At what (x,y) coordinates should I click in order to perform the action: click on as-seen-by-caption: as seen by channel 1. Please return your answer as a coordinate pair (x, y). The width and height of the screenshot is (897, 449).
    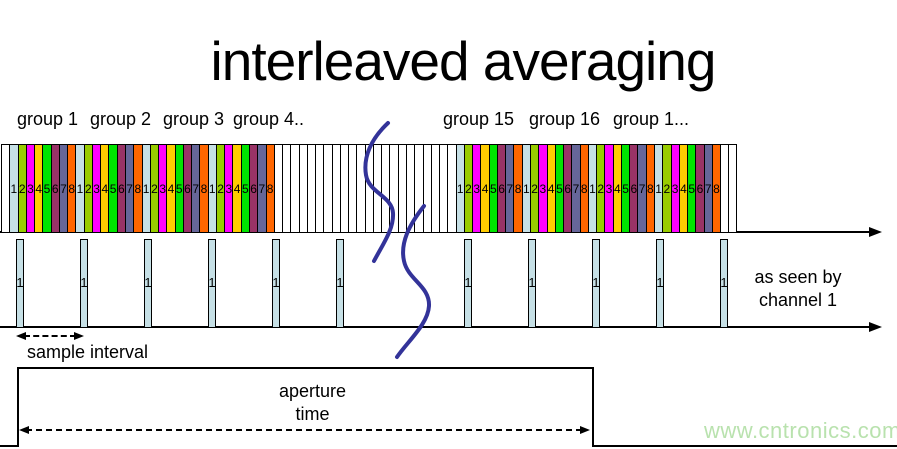
    Looking at the image, I should click on (798, 289).